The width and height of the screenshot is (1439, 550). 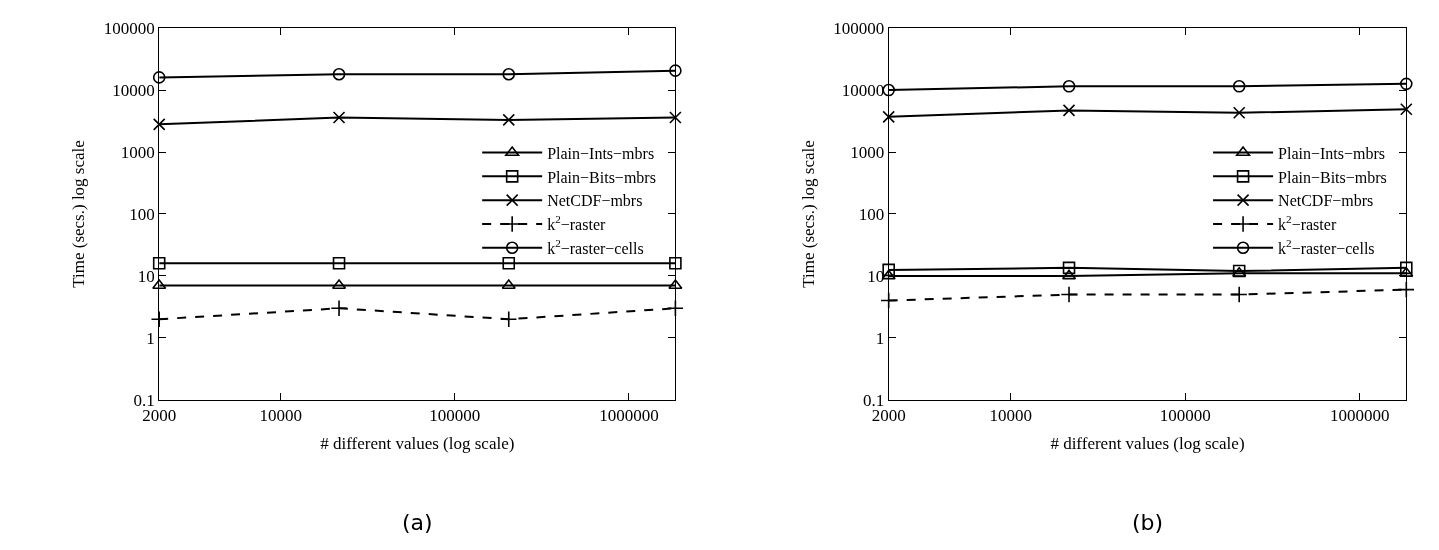 What do you see at coordinates (1148, 522) in the screenshot?
I see `text: (b)` at bounding box center [1148, 522].